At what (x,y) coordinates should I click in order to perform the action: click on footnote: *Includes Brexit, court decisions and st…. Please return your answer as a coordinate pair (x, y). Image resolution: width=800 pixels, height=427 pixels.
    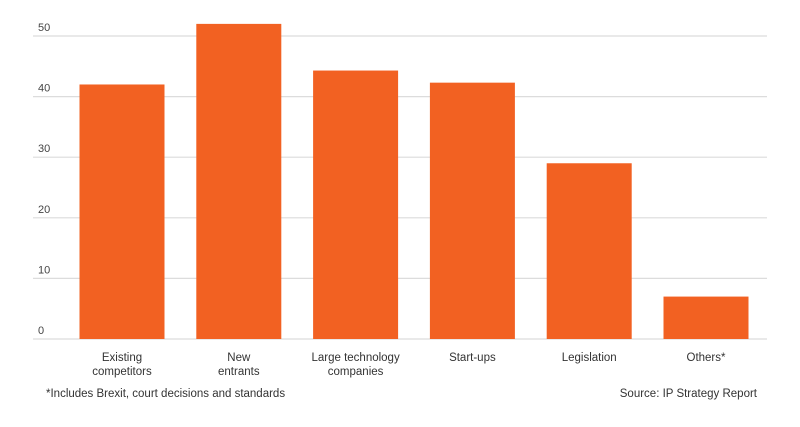
    Looking at the image, I should click on (166, 394).